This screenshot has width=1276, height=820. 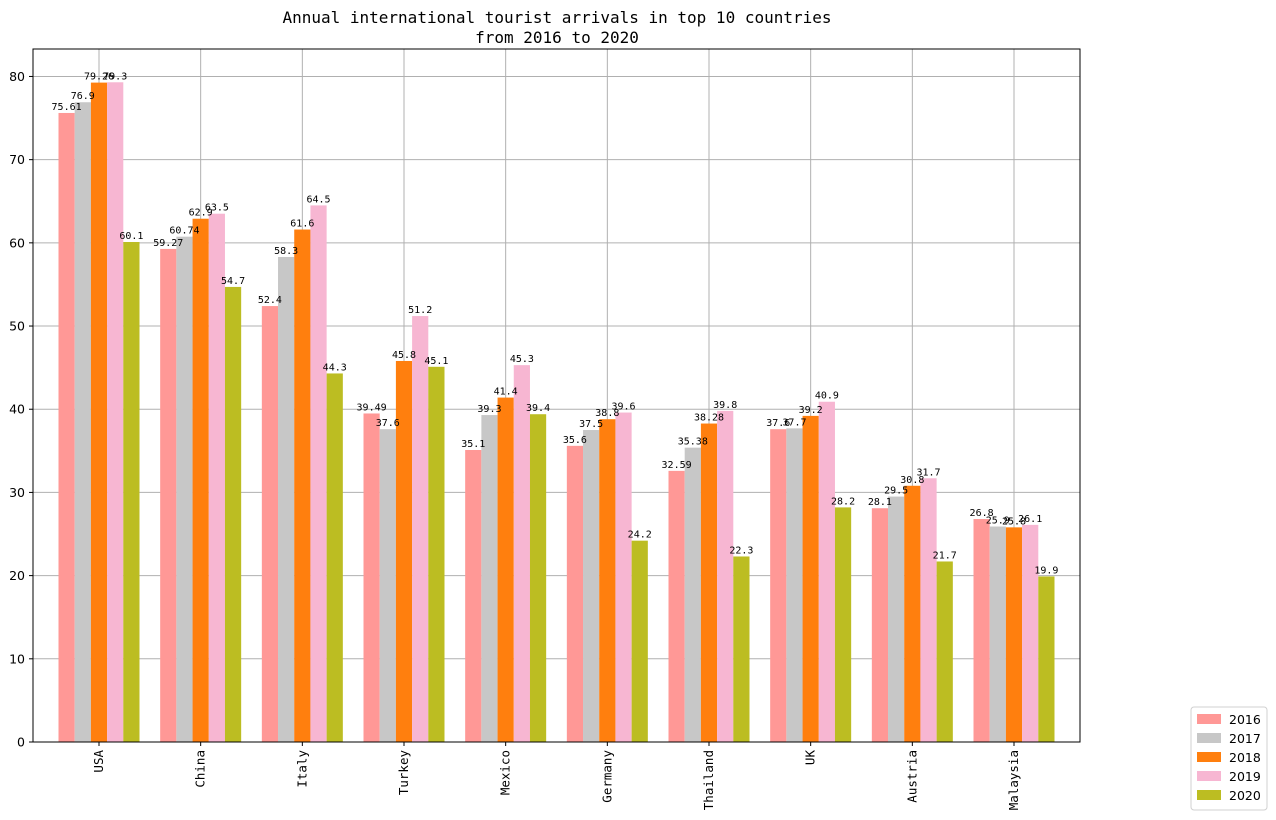 What do you see at coordinates (826, 571) in the screenshot?
I see `bar-uk-2019` at bounding box center [826, 571].